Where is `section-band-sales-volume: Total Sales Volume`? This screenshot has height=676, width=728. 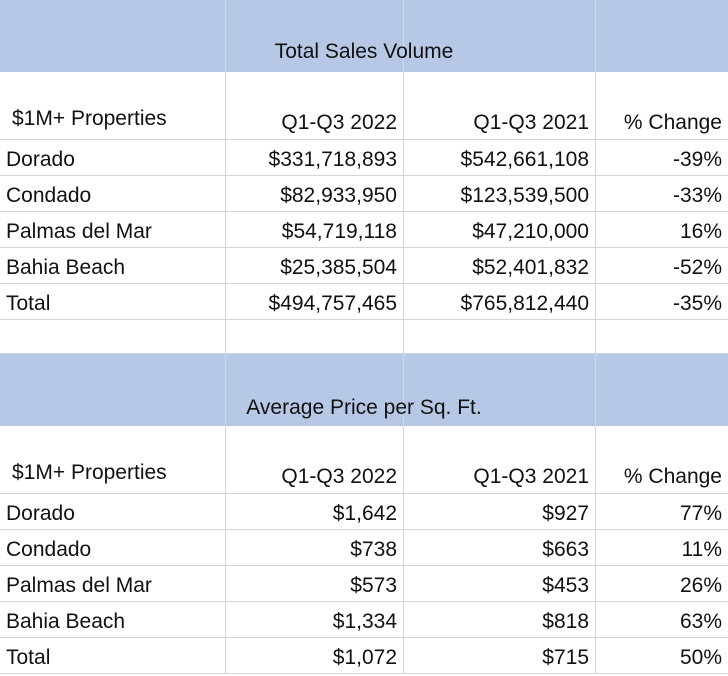
section-band-sales-volume: Total Sales Volume is located at coordinates (364, 36).